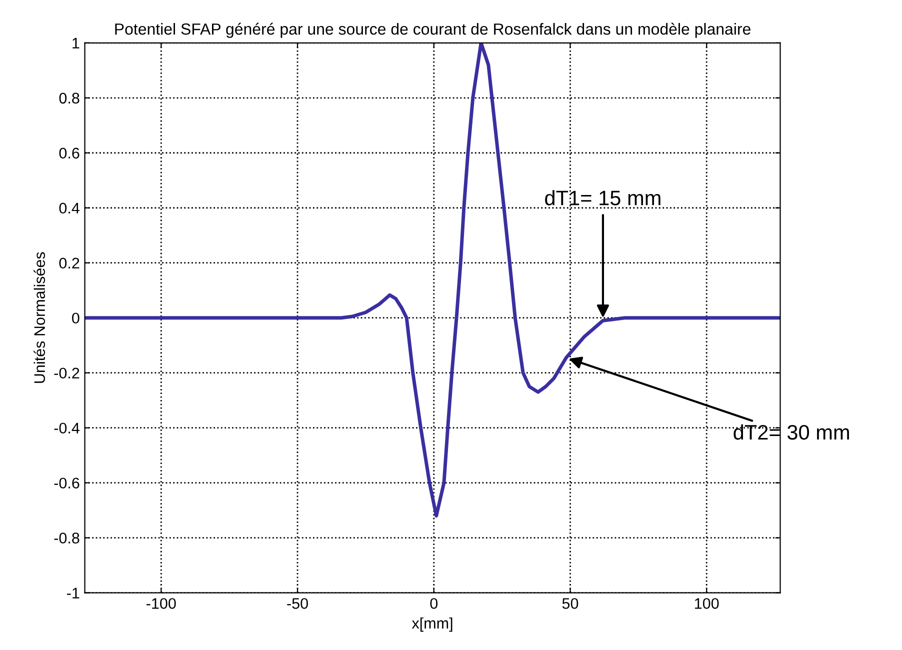  What do you see at coordinates (602, 198) in the screenshot?
I see `annotation: dT1= 15 mm` at bounding box center [602, 198].